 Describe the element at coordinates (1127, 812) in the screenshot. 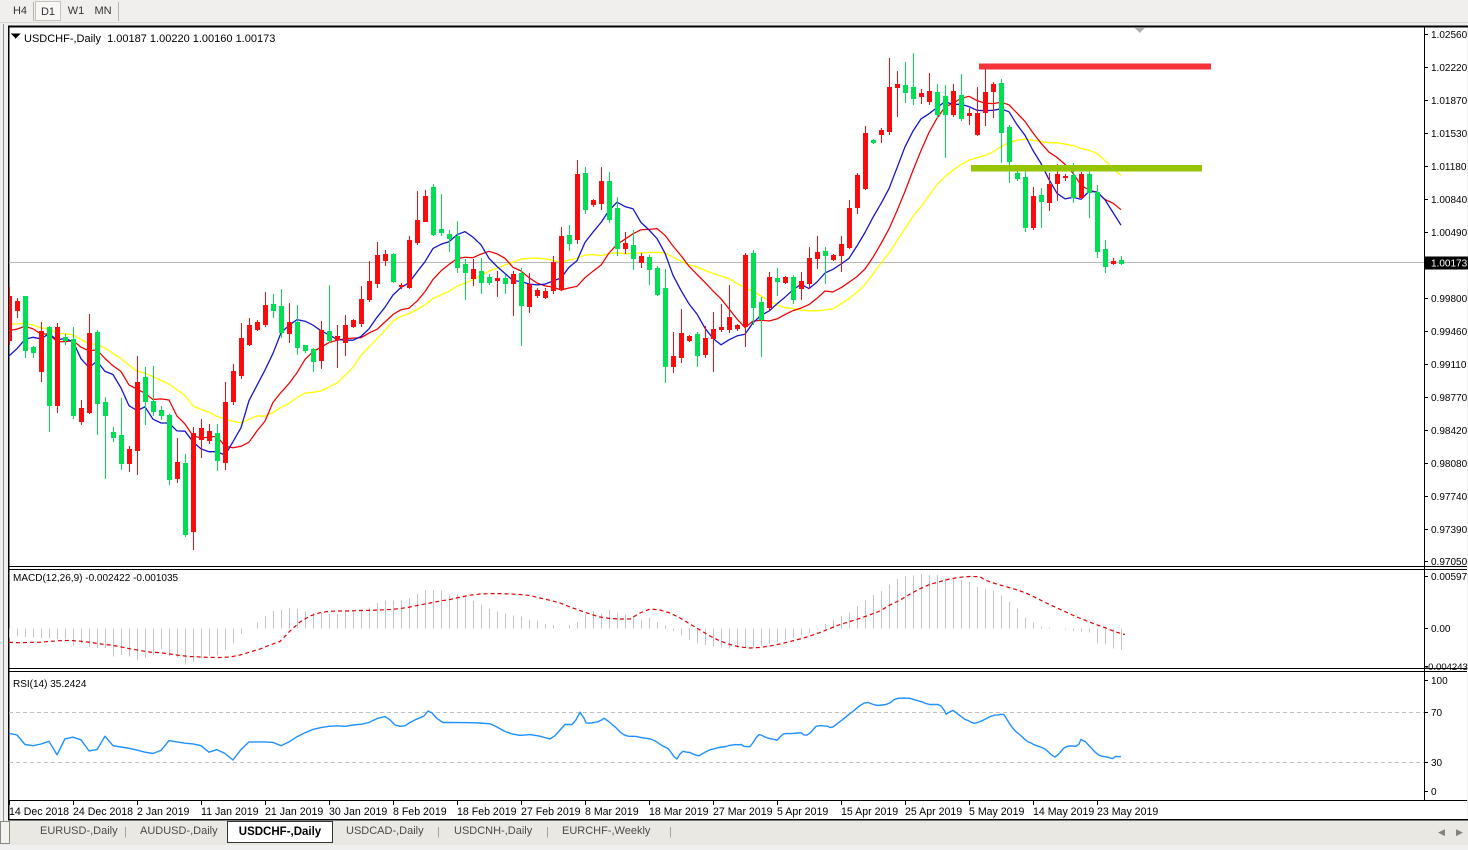

I see `svg-text: 23 May 2019` at that location.